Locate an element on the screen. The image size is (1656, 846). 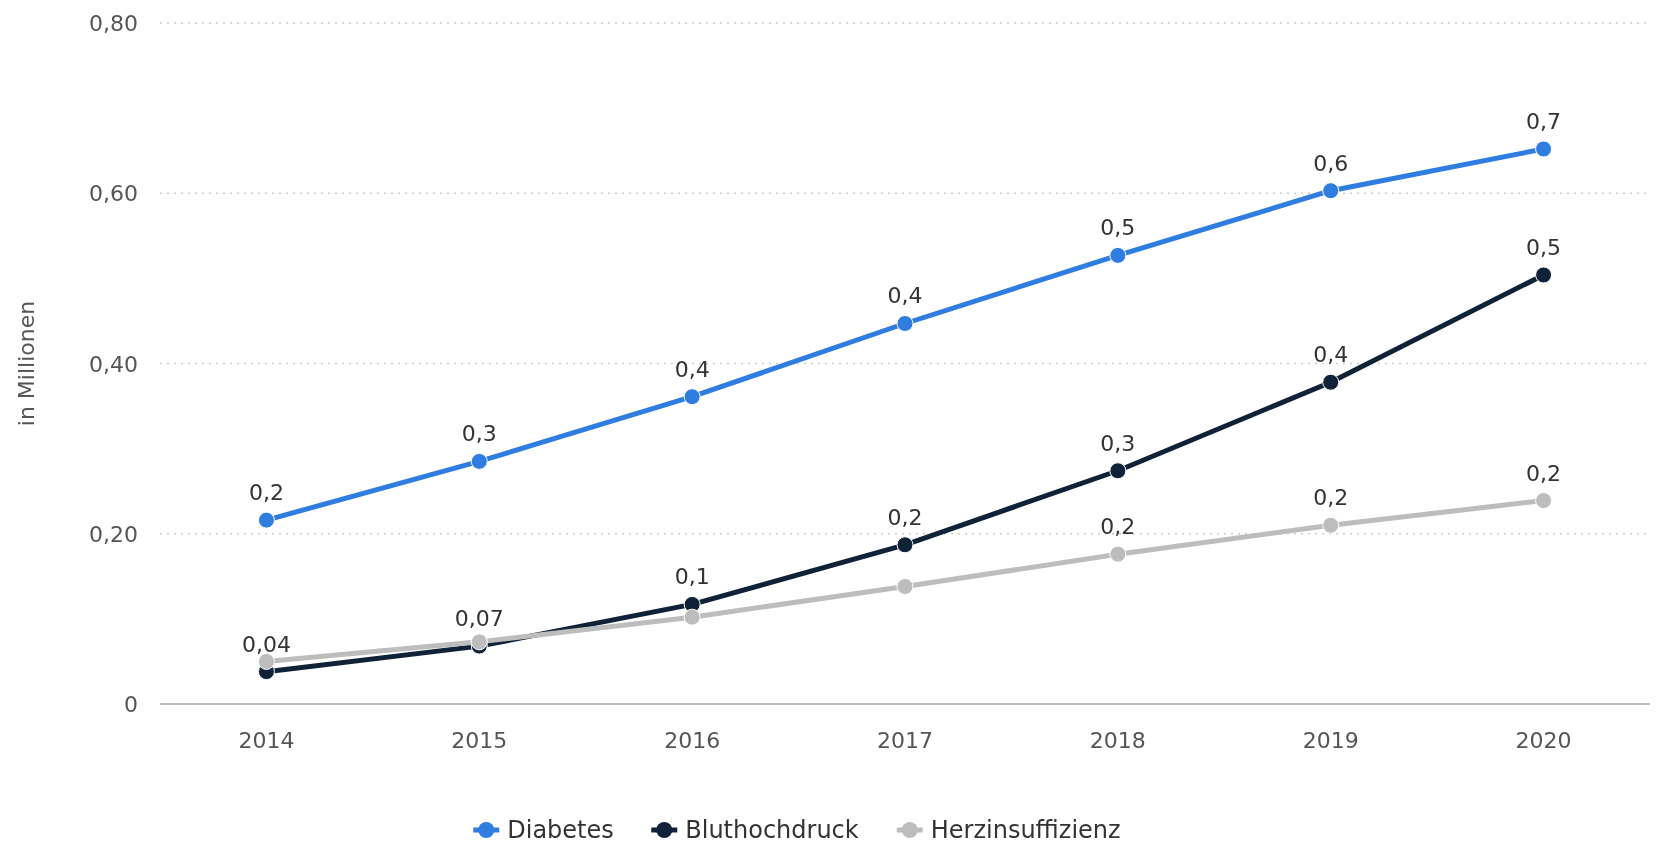
y-axis-title: in Millionen is located at coordinates (26, 363).